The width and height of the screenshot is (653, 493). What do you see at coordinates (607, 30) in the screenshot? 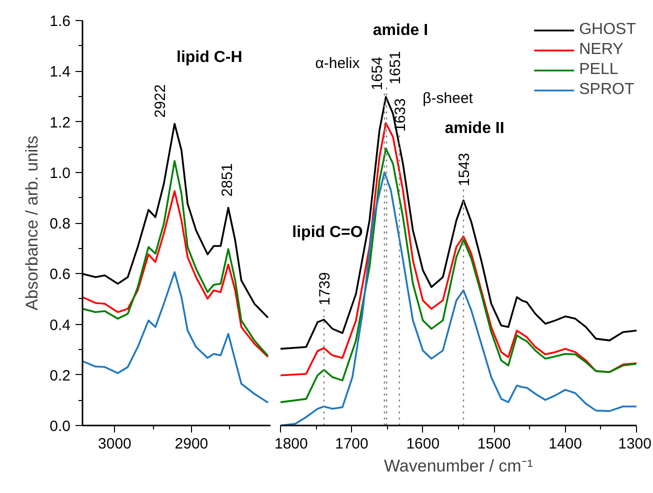
I see `legend-label: GHOST` at bounding box center [607, 30].